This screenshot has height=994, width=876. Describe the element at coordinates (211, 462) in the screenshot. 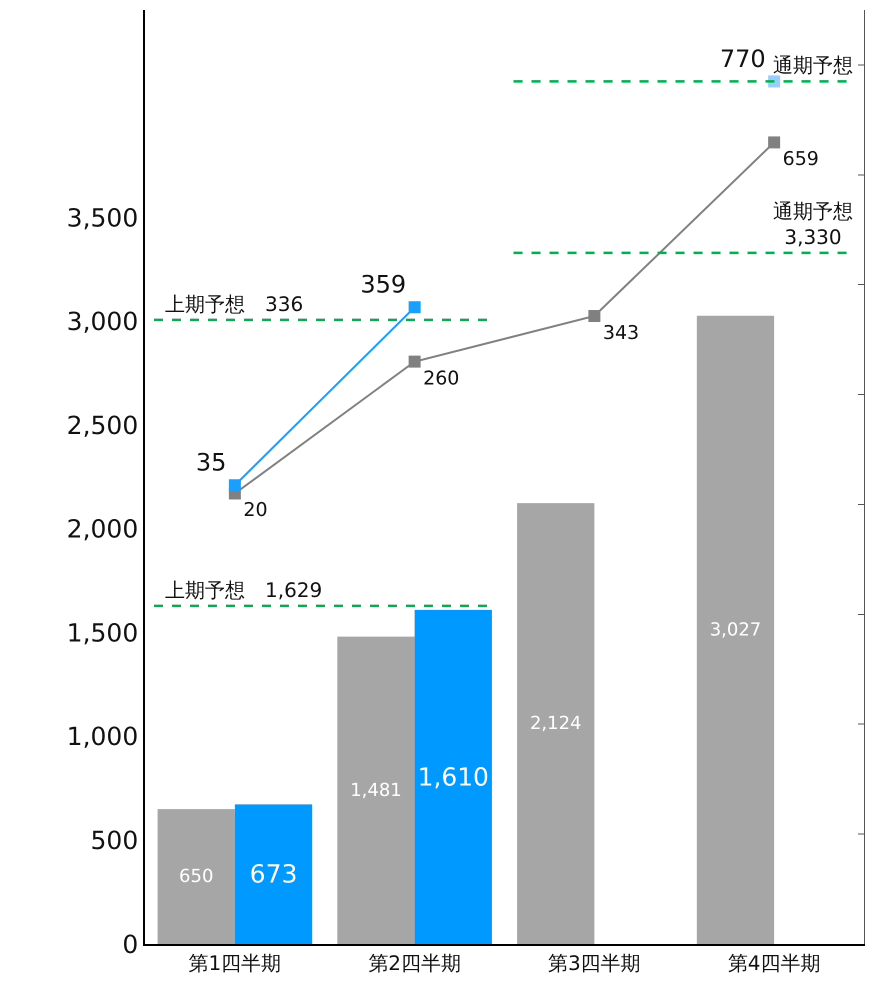

I see `data-label: 35` at that location.